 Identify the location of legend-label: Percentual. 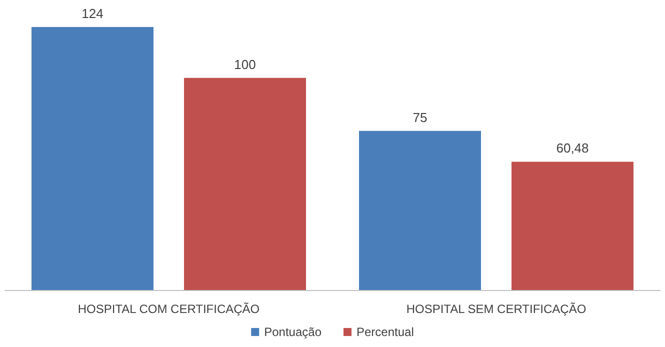
(385, 332).